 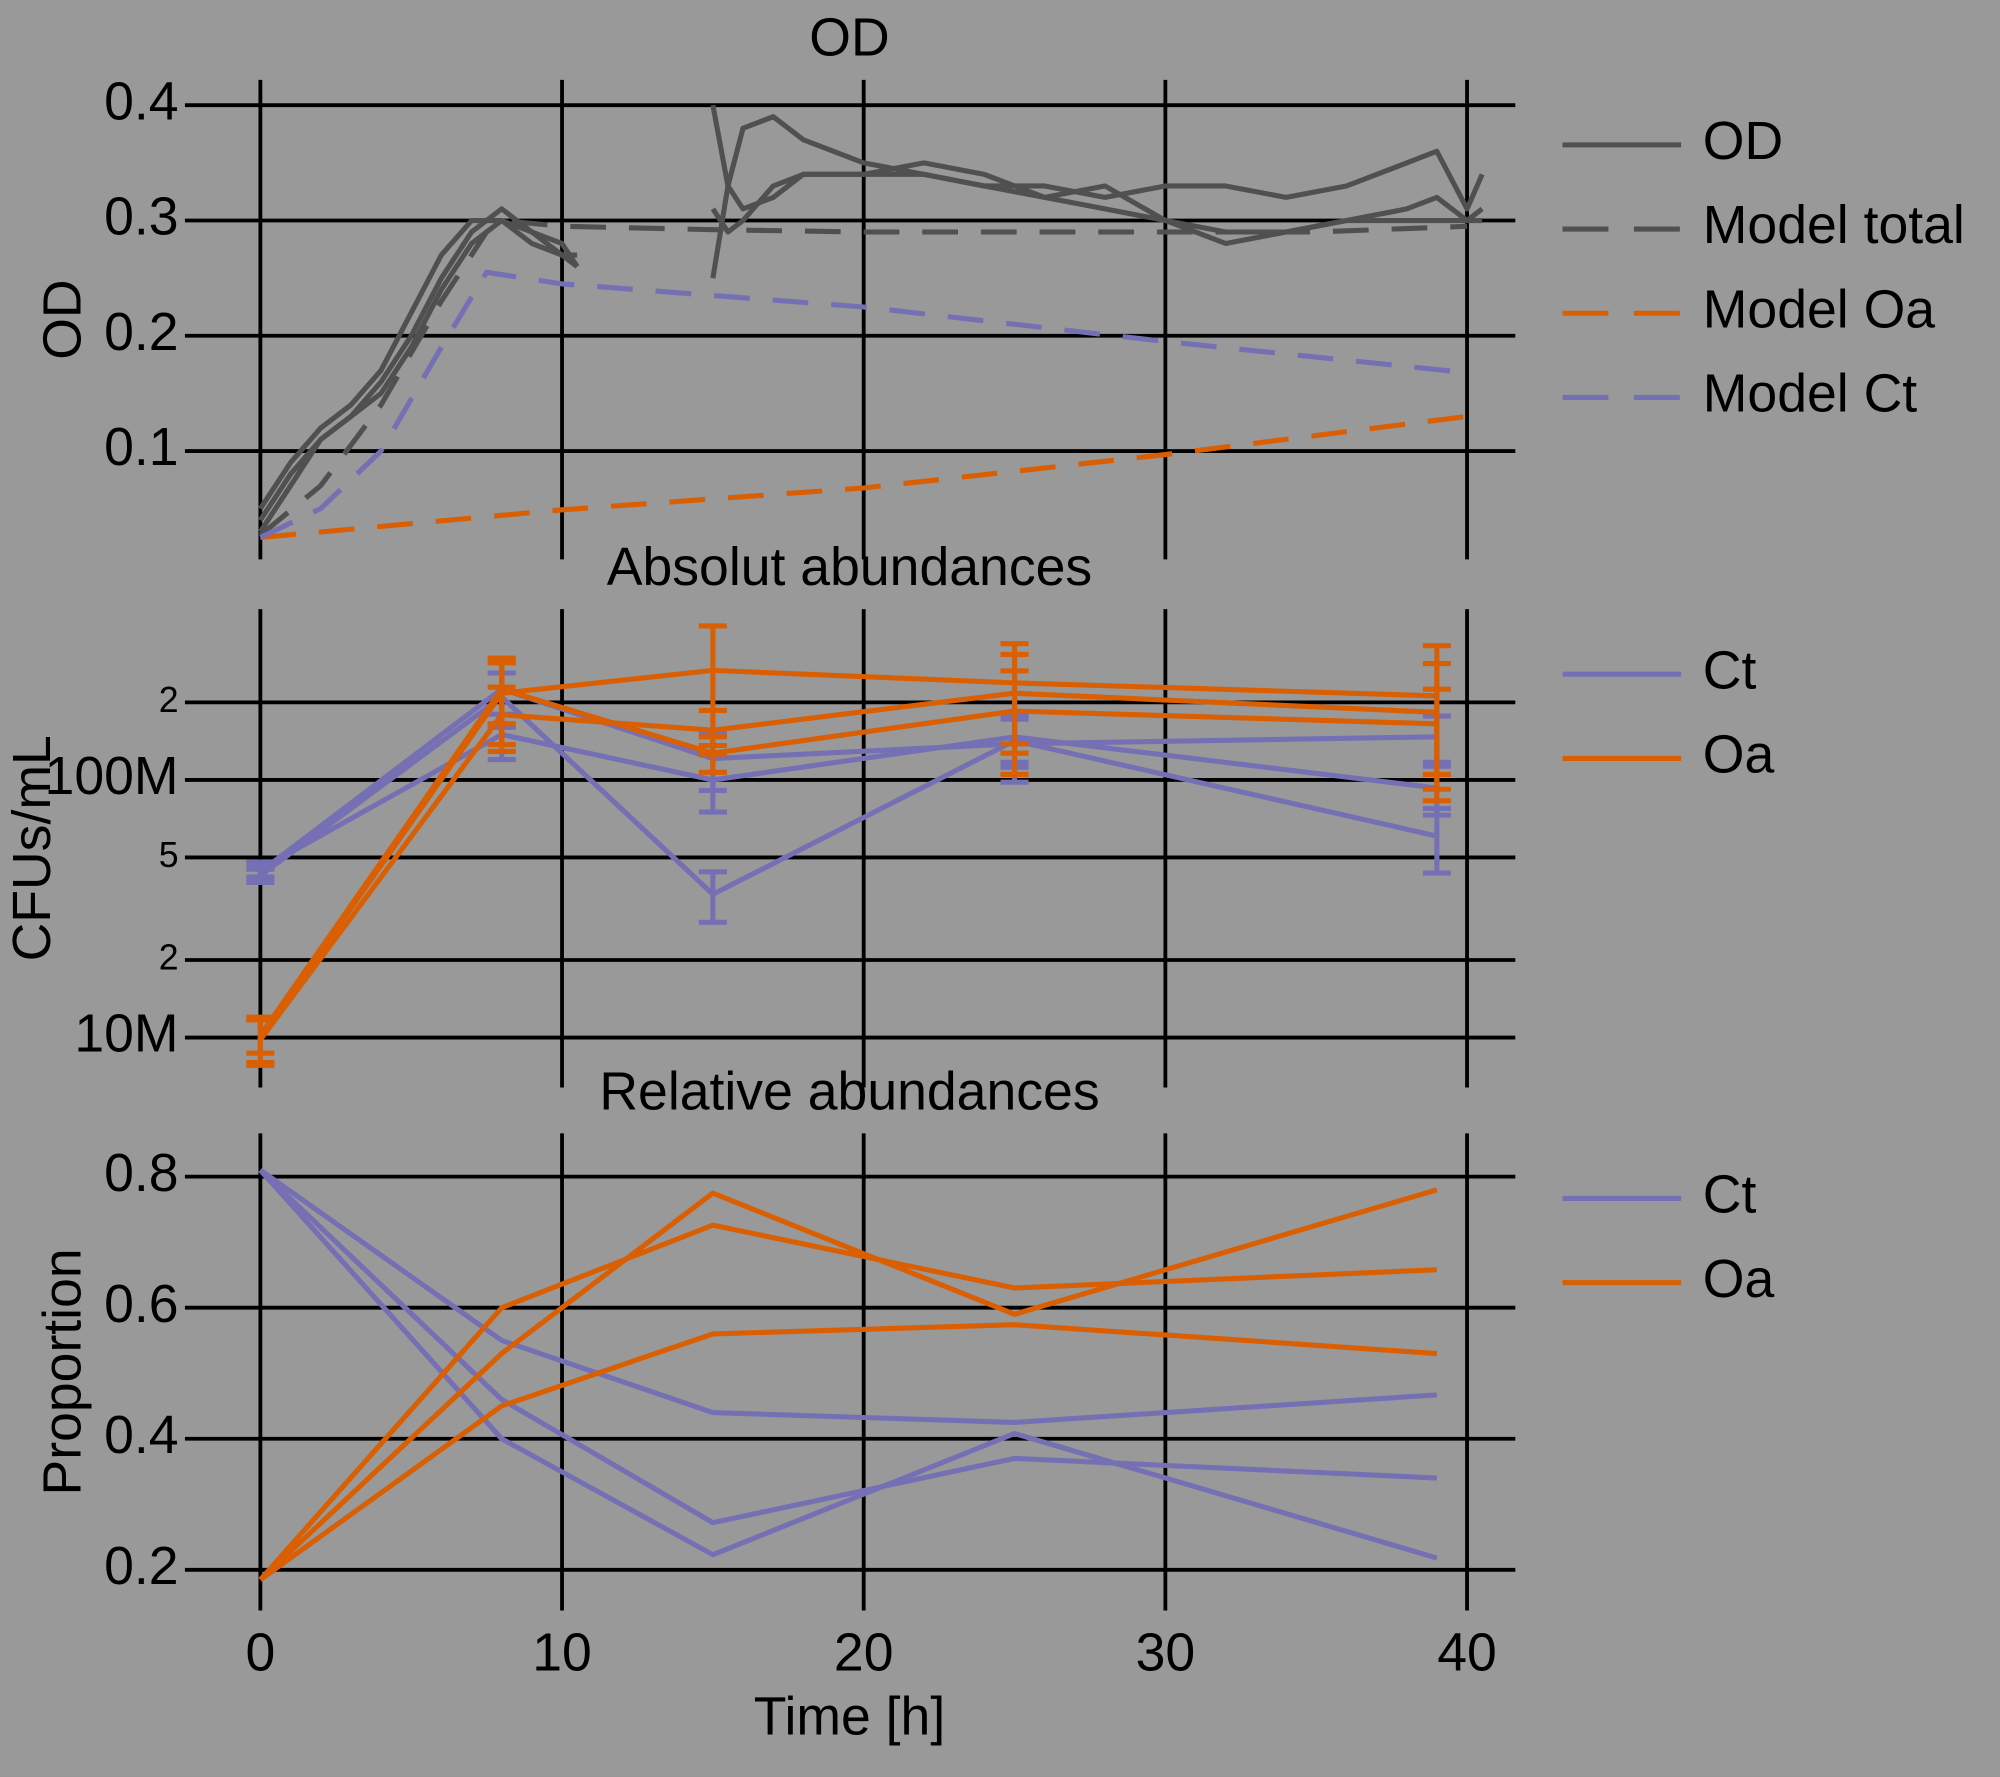 I want to click on y-axis-label: CFUs/mL, so click(x=32, y=848).